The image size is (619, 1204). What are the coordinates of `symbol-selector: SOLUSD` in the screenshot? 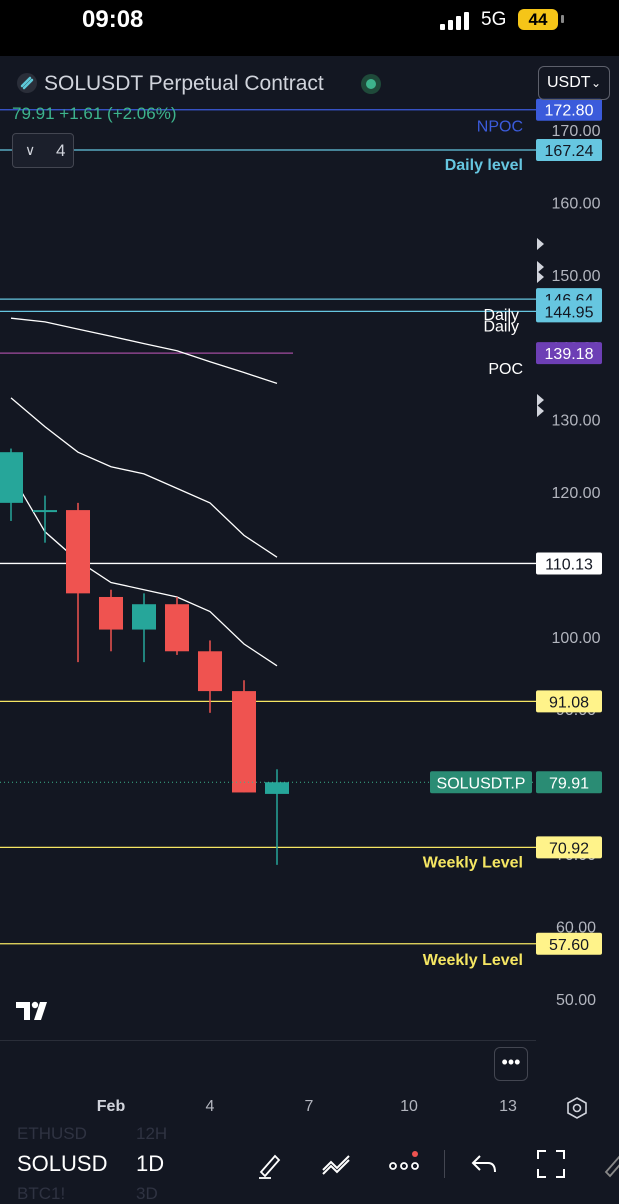 It's located at (62, 1163).